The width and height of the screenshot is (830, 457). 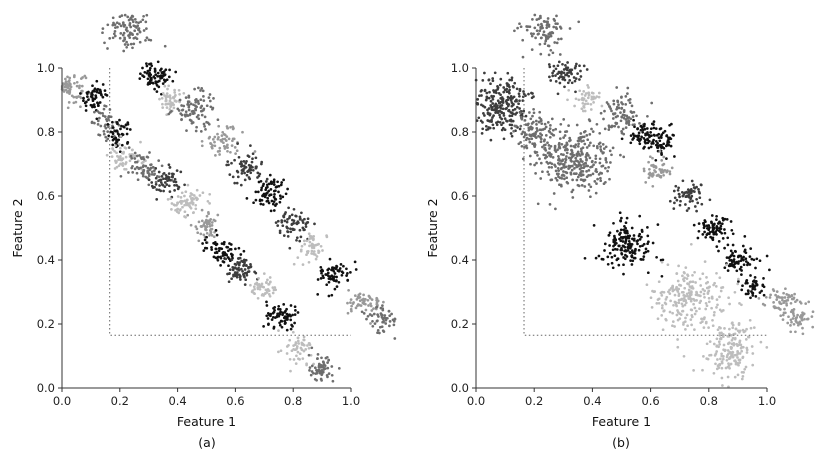 I want to click on panel-caption: (b), so click(x=621, y=442).